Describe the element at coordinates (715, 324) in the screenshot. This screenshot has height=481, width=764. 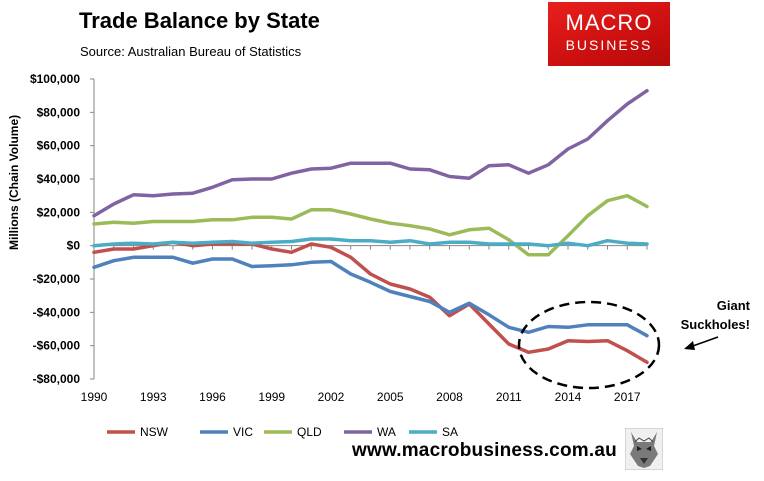
I see `annotation-line-2: Suckholes!` at that location.